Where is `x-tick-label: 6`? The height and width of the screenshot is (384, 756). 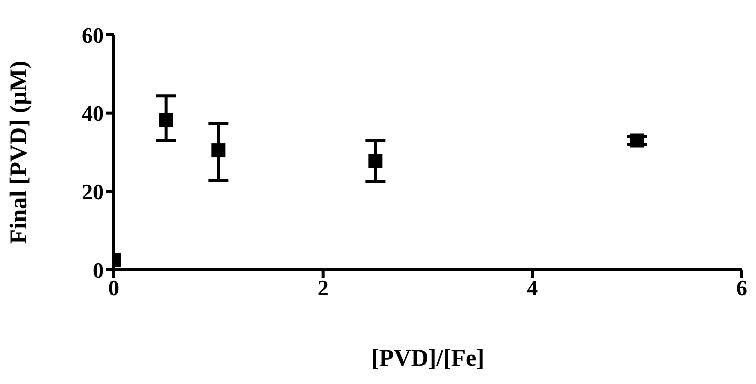
x-tick-label: 6 is located at coordinates (742, 288).